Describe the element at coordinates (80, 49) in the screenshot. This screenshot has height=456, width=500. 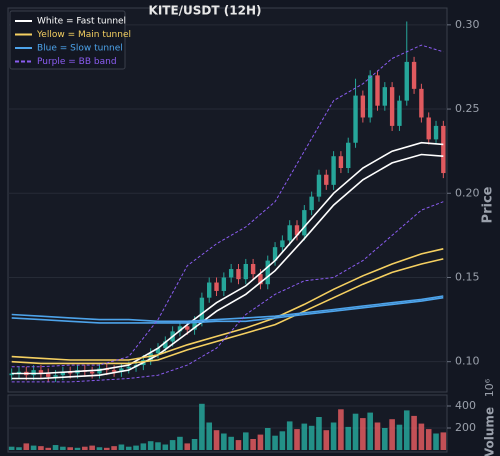
I see `legend-label: Blue = Slow tunnel` at that location.